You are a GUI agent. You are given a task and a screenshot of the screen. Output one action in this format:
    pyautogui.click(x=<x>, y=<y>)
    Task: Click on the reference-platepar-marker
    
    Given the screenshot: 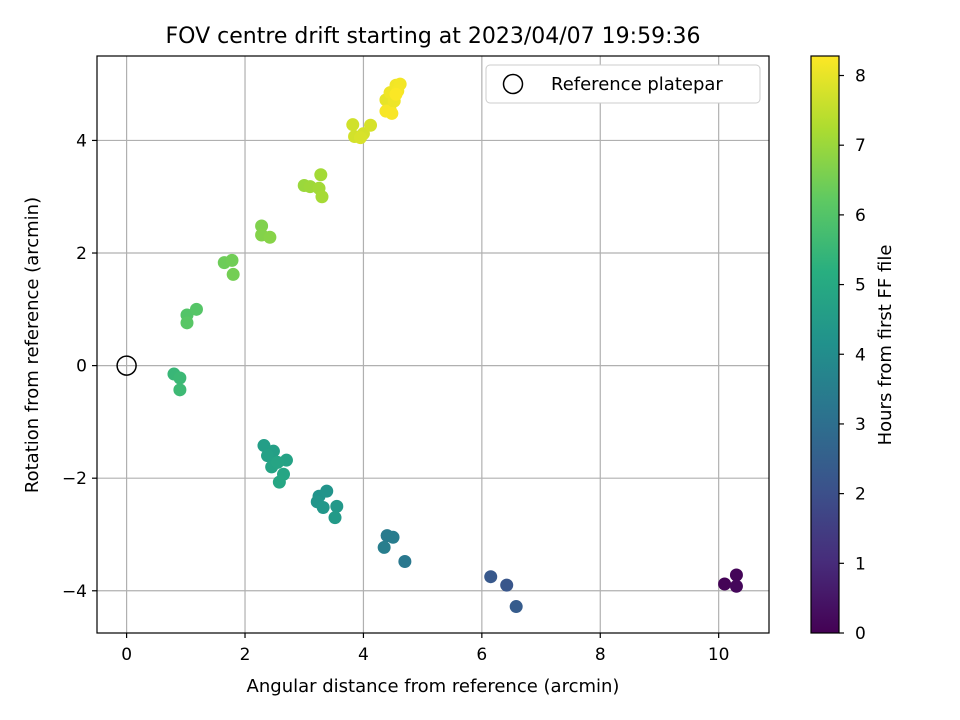 What is the action you would take?
    pyautogui.click(x=126, y=365)
    